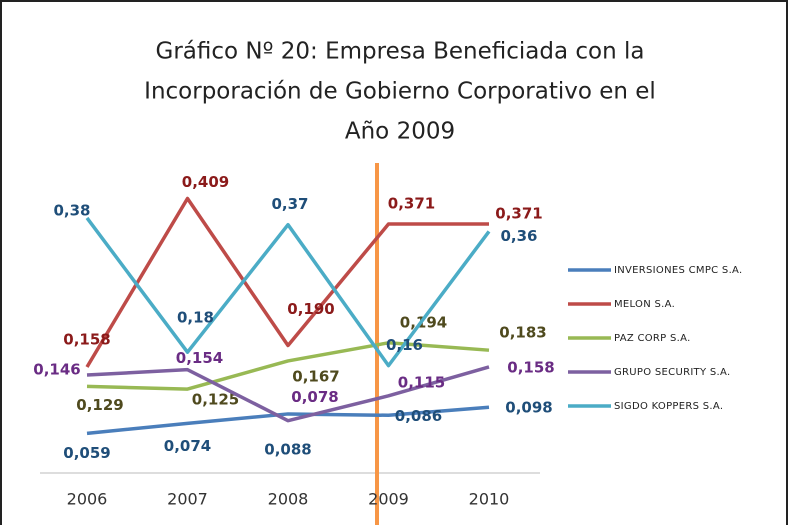  Describe the element at coordinates (87, 499) in the screenshot. I see `x-tick-label: 2006` at that location.